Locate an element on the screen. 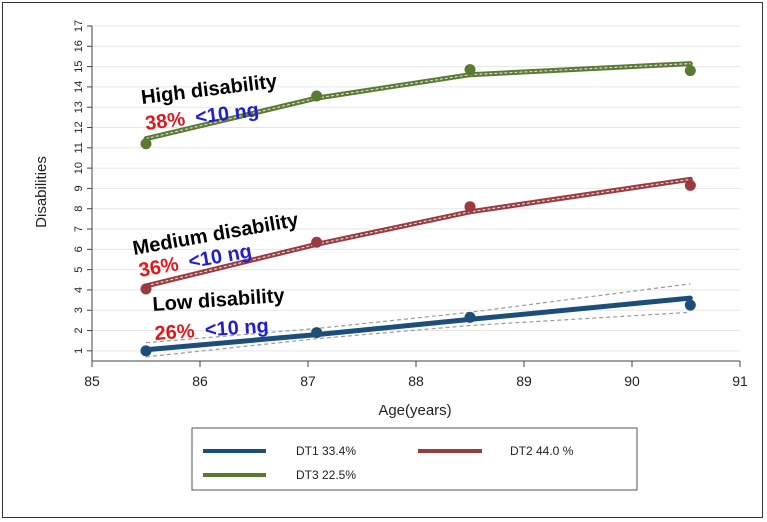 The image size is (767, 522). legend-label-dt3: DT3 22.5% is located at coordinates (326, 475).